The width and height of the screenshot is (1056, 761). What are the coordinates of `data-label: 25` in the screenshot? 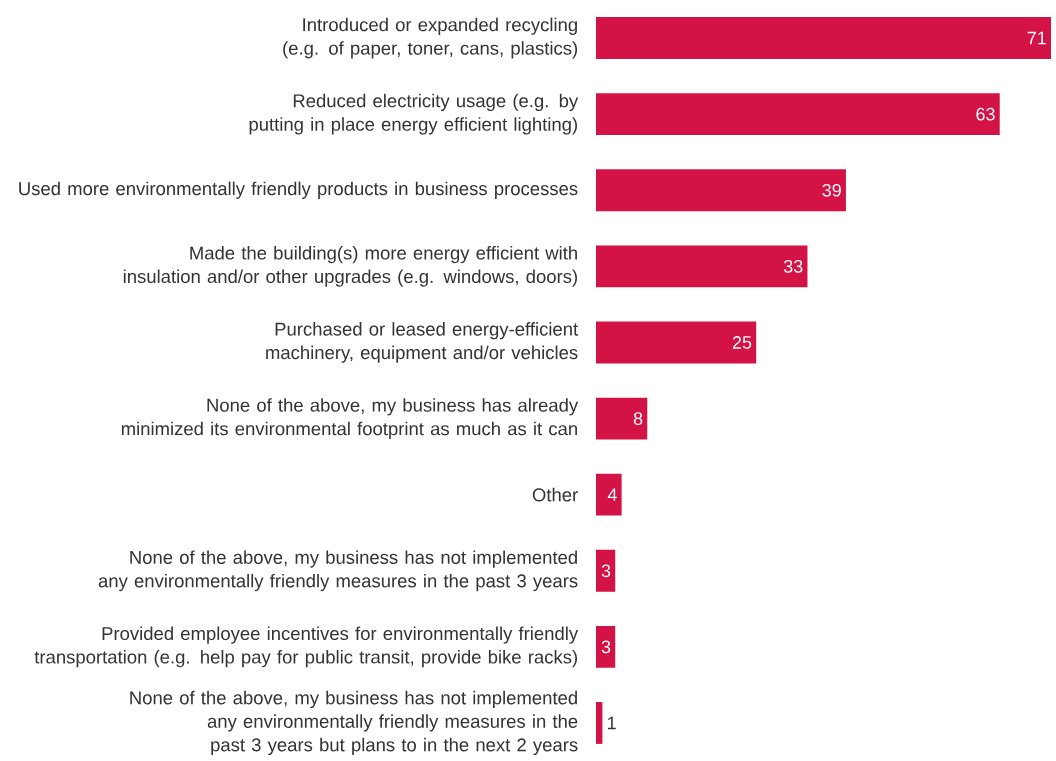 It's located at (742, 342).